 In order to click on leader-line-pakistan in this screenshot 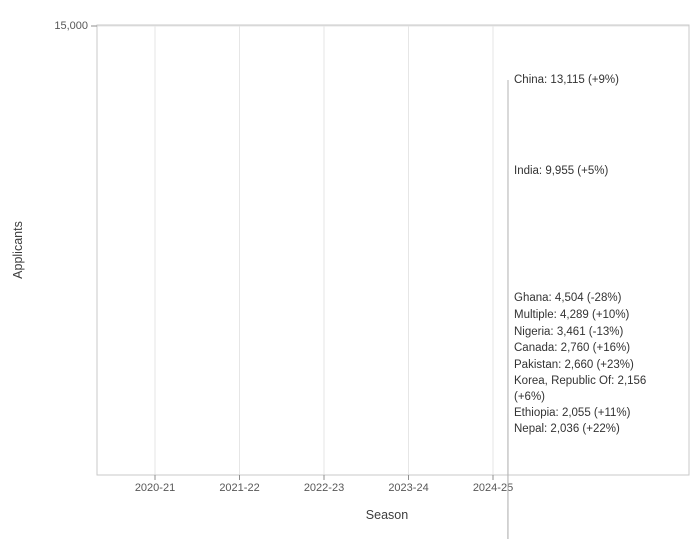, I will do `click(508, 451)`.